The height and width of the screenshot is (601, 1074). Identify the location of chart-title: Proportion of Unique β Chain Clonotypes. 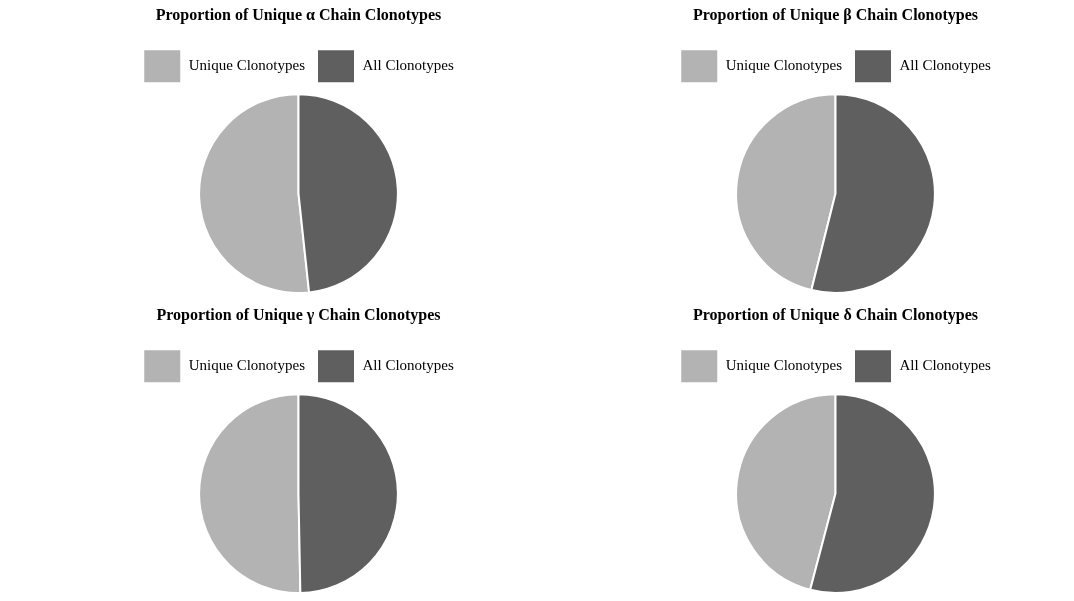
(835, 14).